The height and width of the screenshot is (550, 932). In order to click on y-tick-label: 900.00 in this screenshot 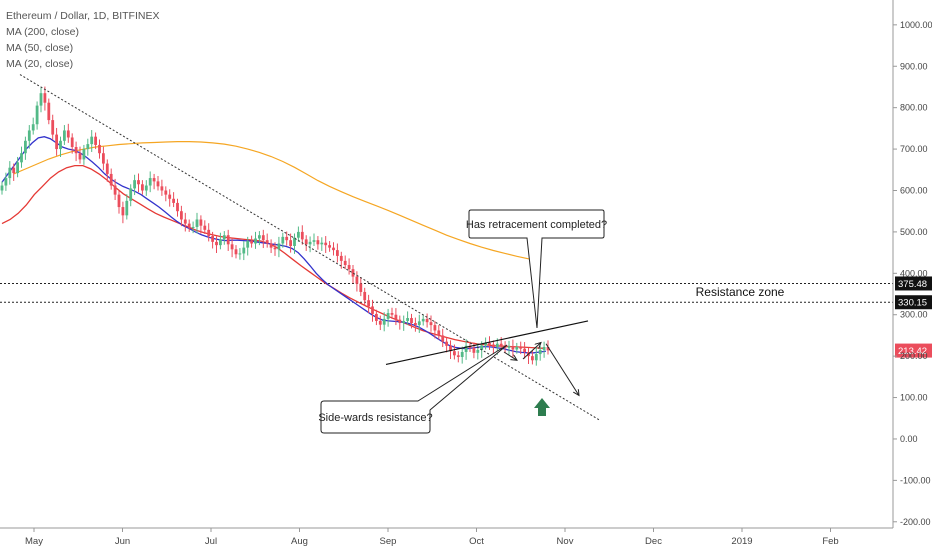, I will do `click(914, 66)`.